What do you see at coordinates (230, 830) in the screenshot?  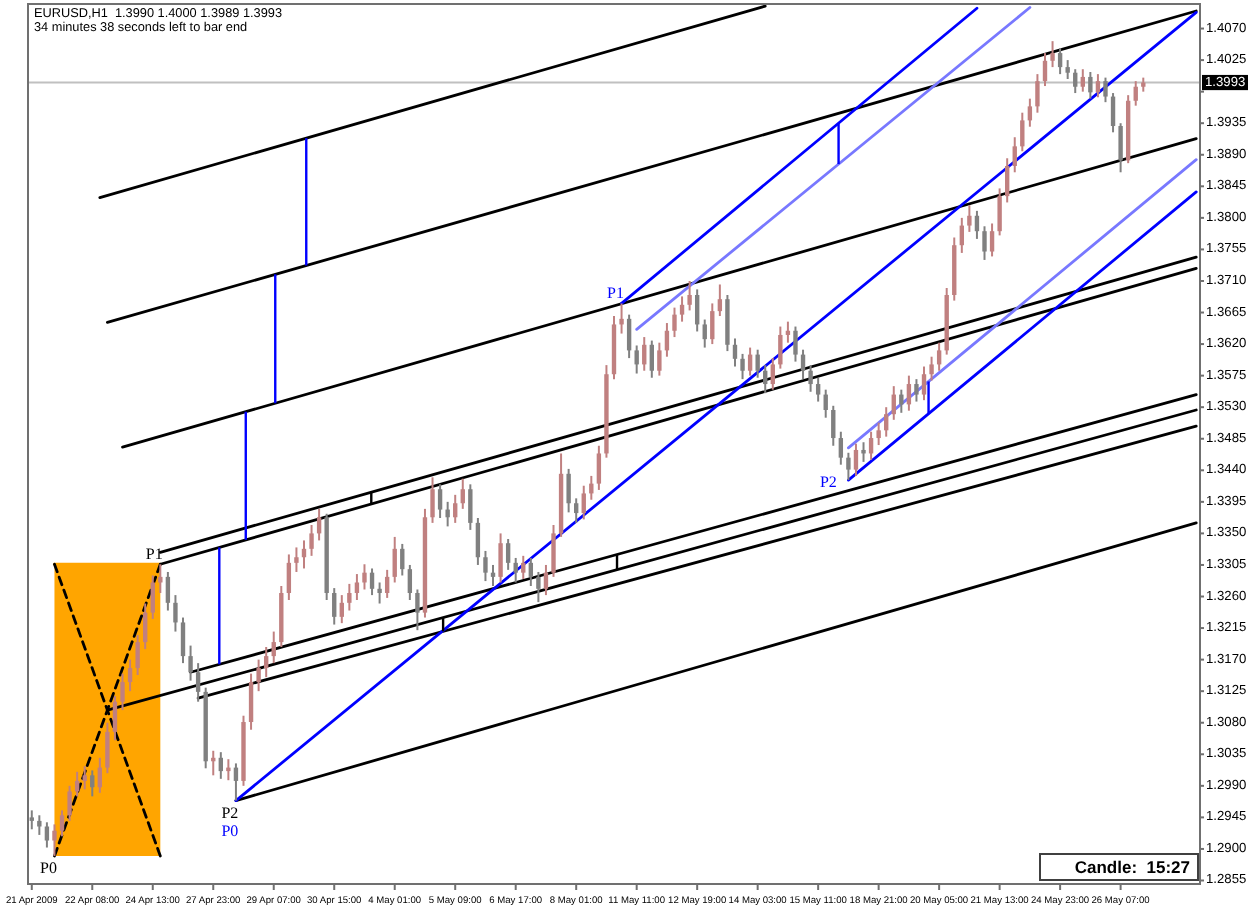 I see `series-label: P0` at bounding box center [230, 830].